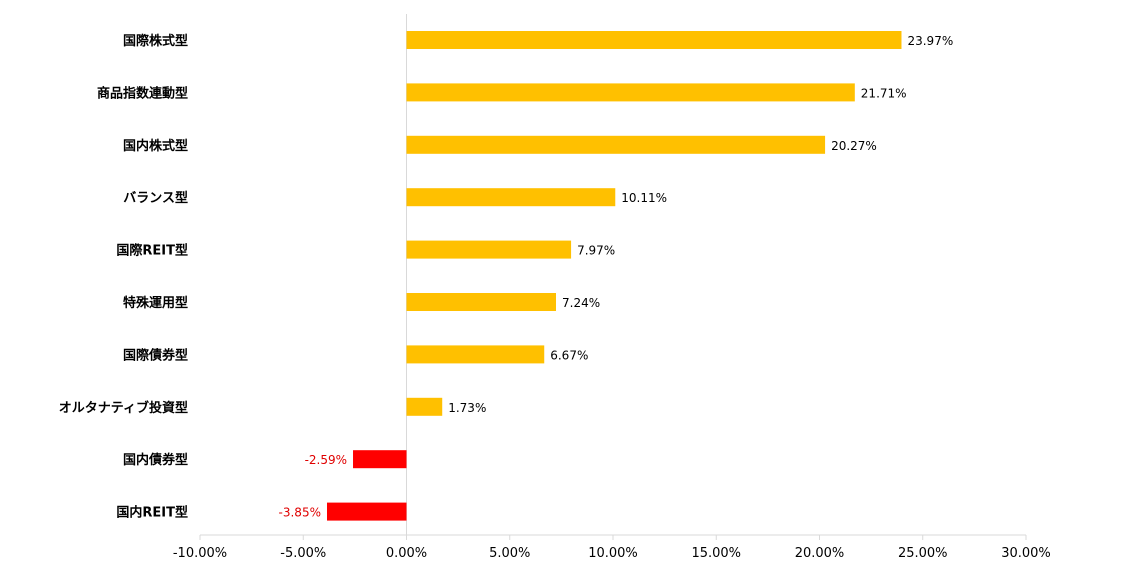  Describe the element at coordinates (596, 251) in the screenshot. I see `data-label: 7.97%` at that location.